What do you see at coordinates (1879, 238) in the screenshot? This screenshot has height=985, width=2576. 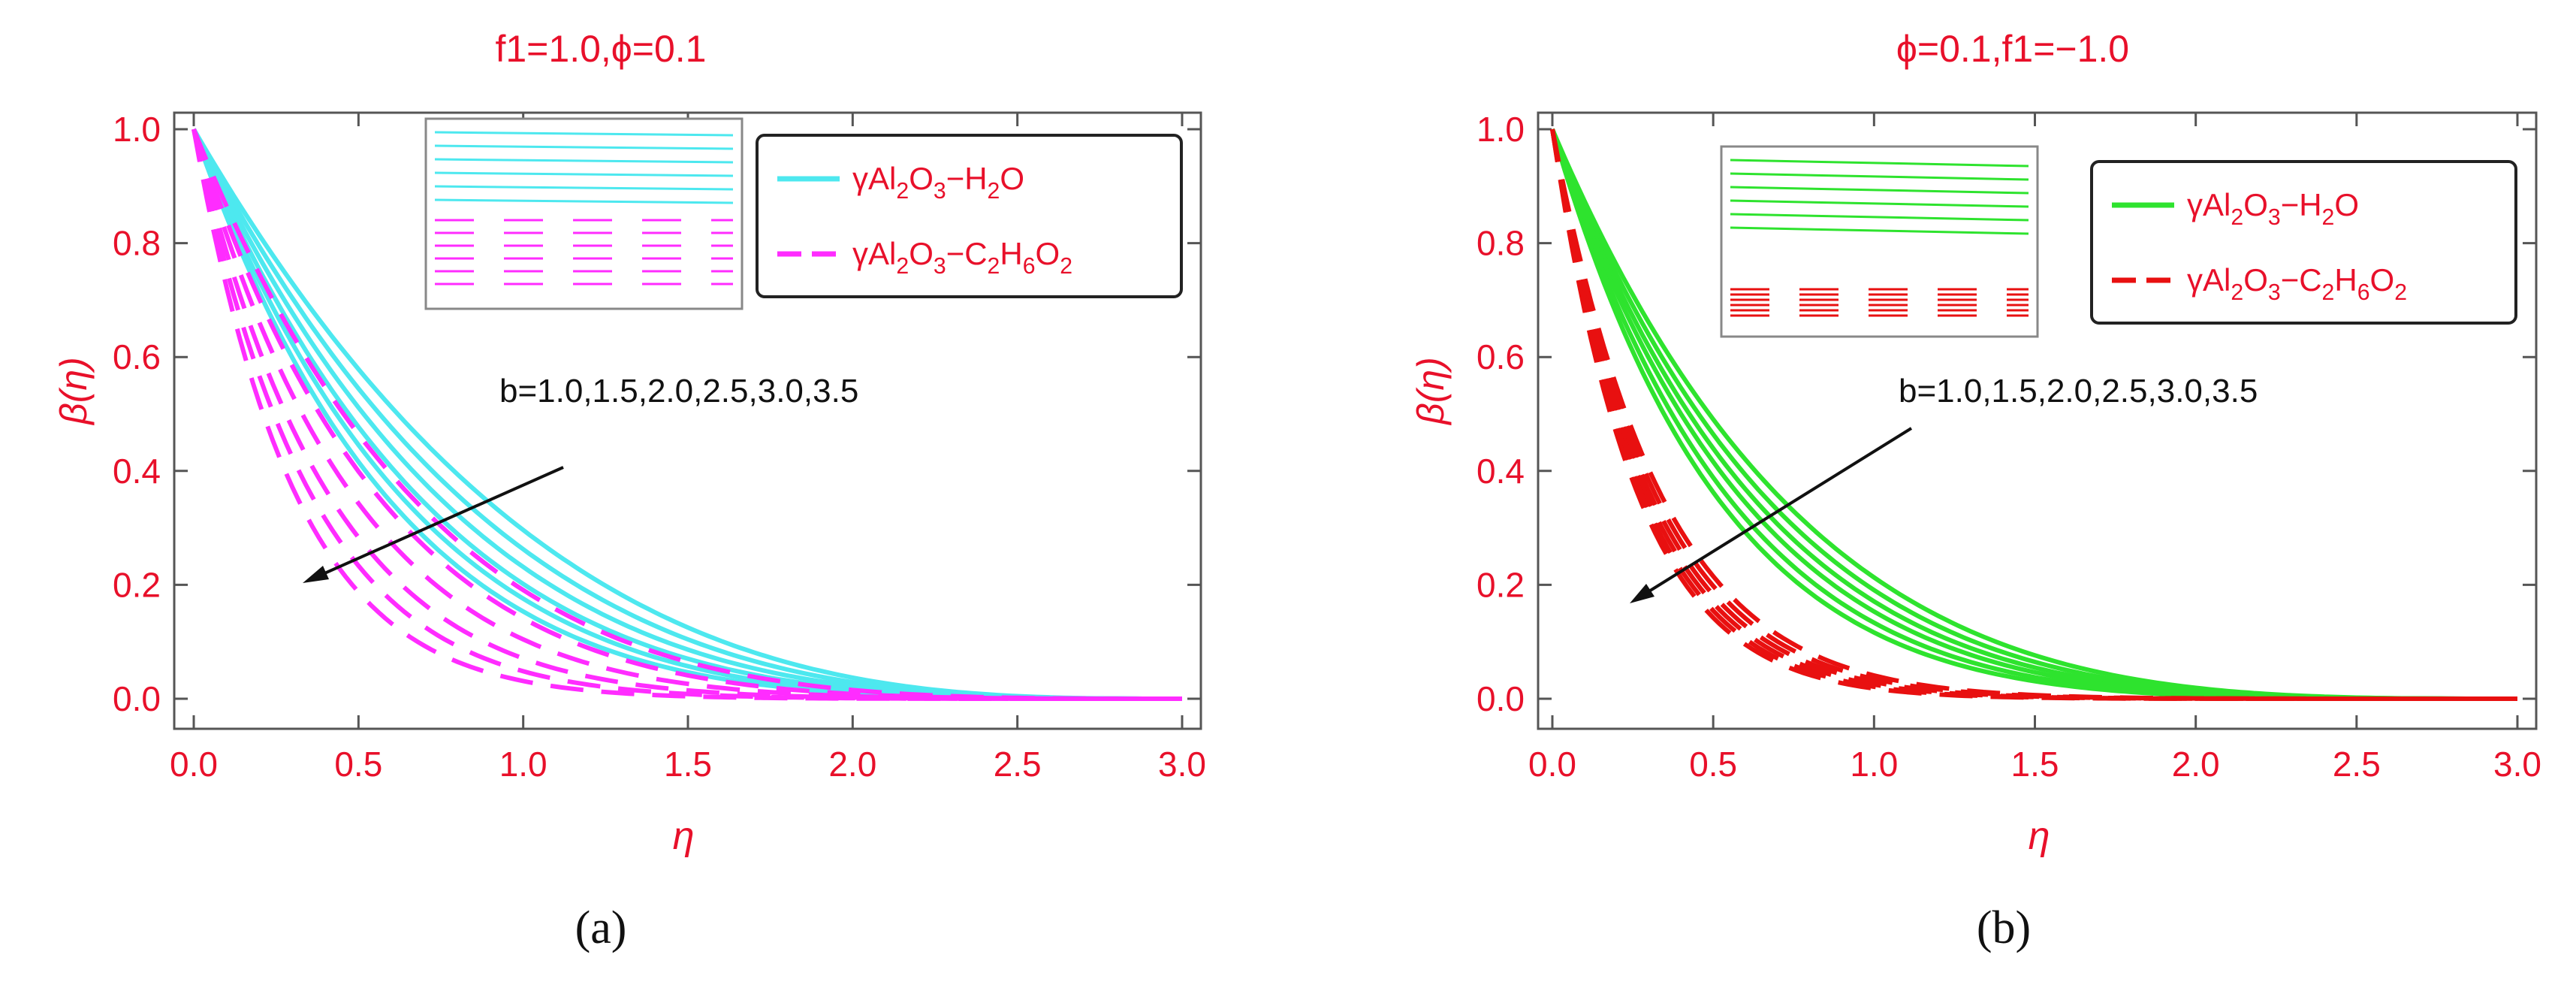 I see `panel-b-inset-lines` at bounding box center [1879, 238].